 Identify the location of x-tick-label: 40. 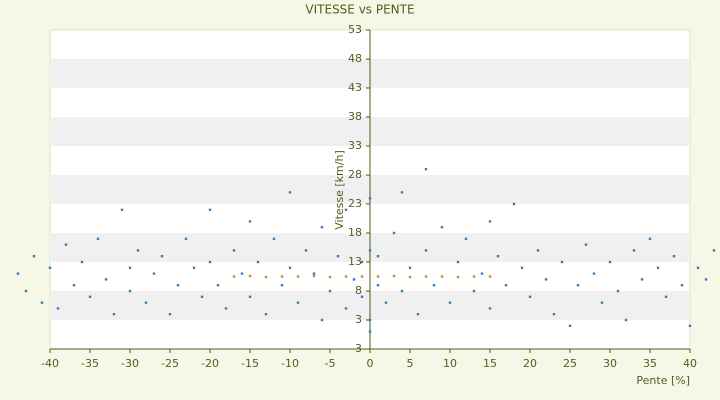
(690, 363).